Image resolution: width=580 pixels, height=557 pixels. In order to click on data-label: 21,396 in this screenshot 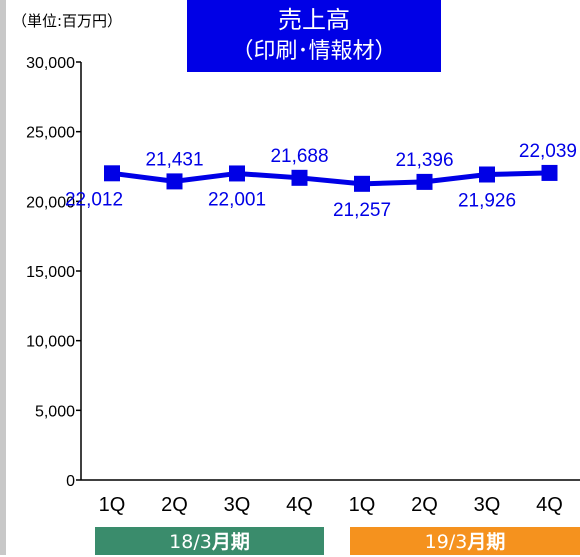, I will do `click(424, 160)`.